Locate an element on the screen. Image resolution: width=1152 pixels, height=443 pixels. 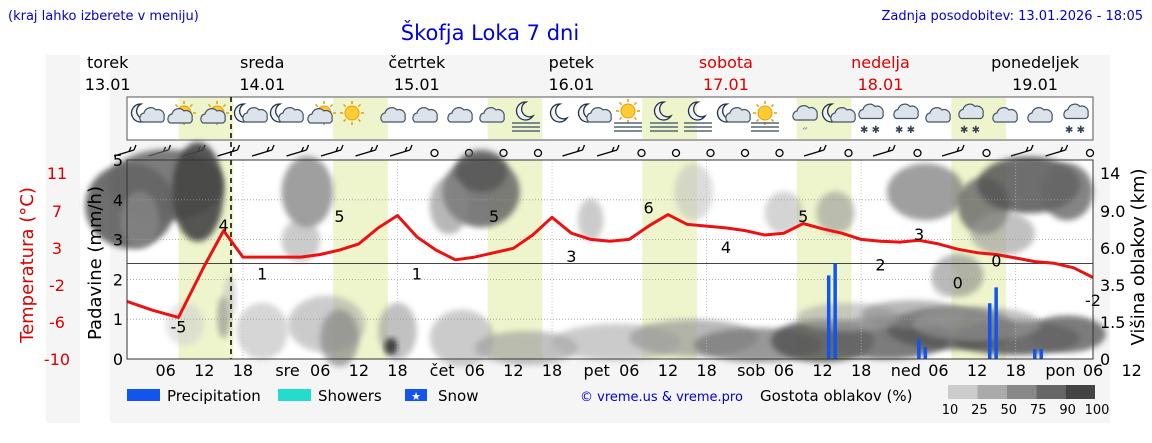
rain-icon: ״ is located at coordinates (805, 130).